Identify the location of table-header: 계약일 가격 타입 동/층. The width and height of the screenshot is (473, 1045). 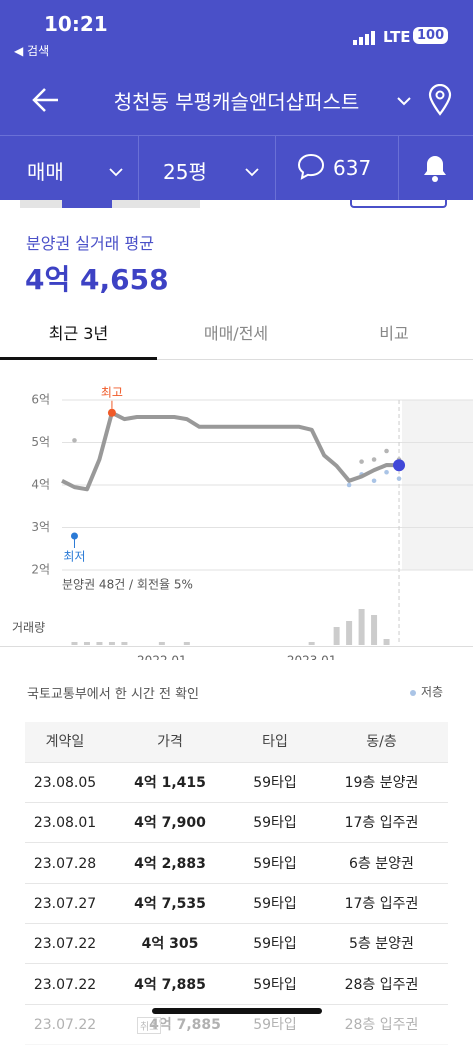
(236, 742).